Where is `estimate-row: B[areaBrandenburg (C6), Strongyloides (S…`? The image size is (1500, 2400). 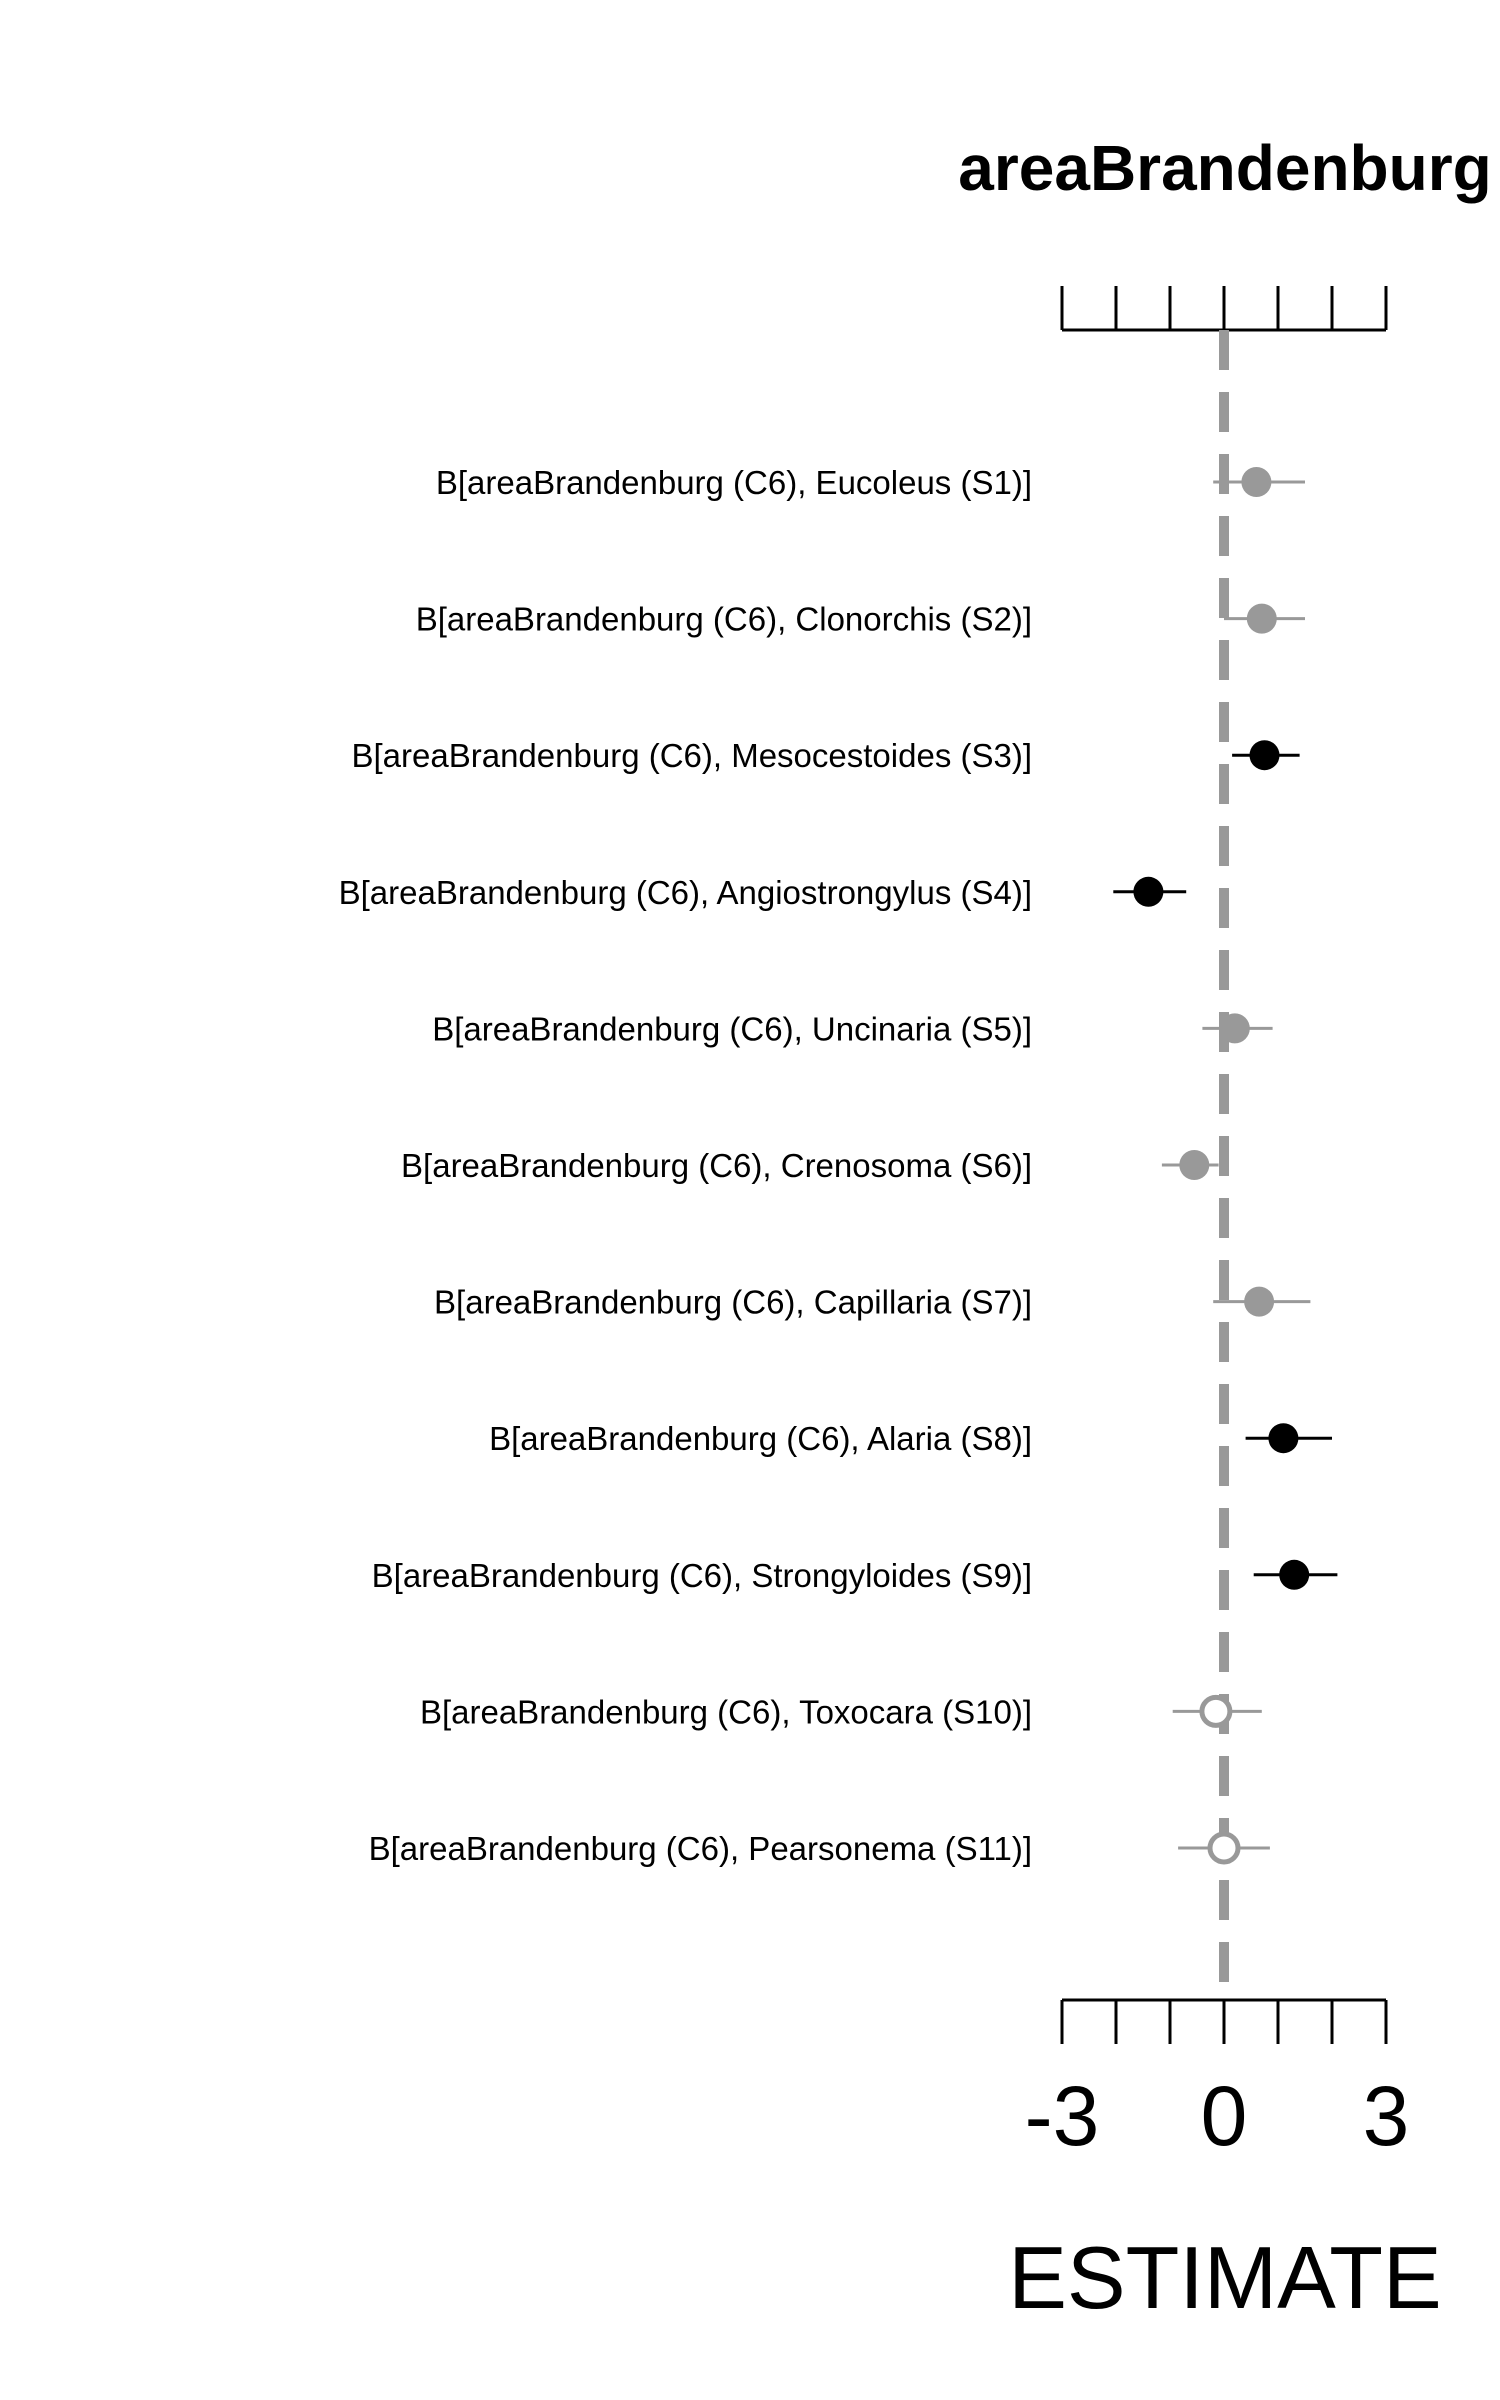
estimate-row: B[areaBrandenburg (C6), Strongyloides (S… is located at coordinates (855, 1575).